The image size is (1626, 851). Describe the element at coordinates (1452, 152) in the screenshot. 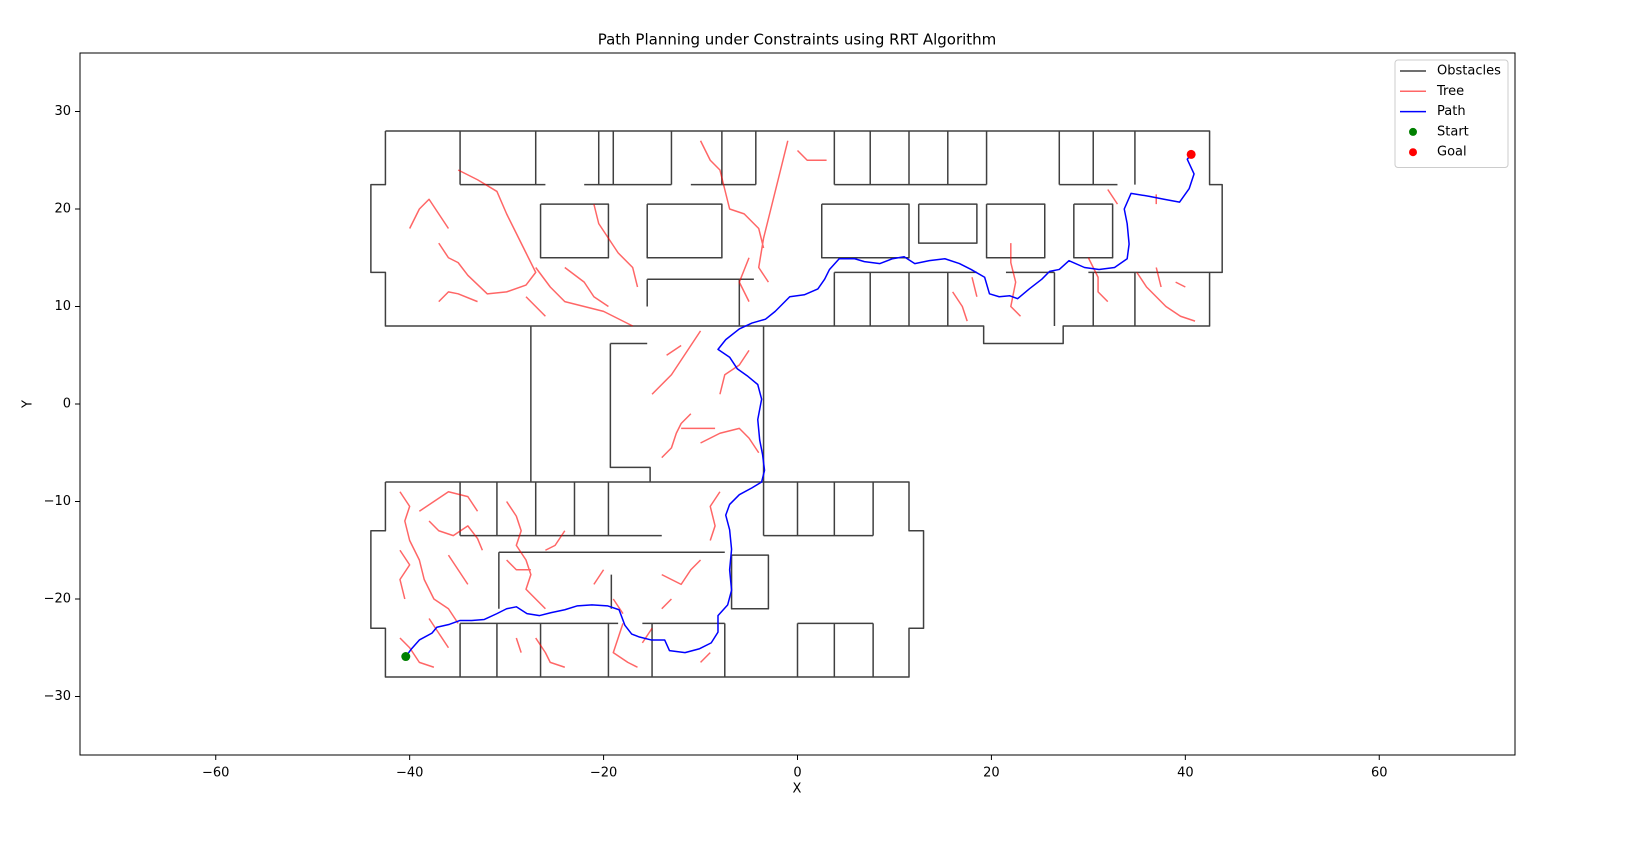

I see `legend-label: Goal` at that location.